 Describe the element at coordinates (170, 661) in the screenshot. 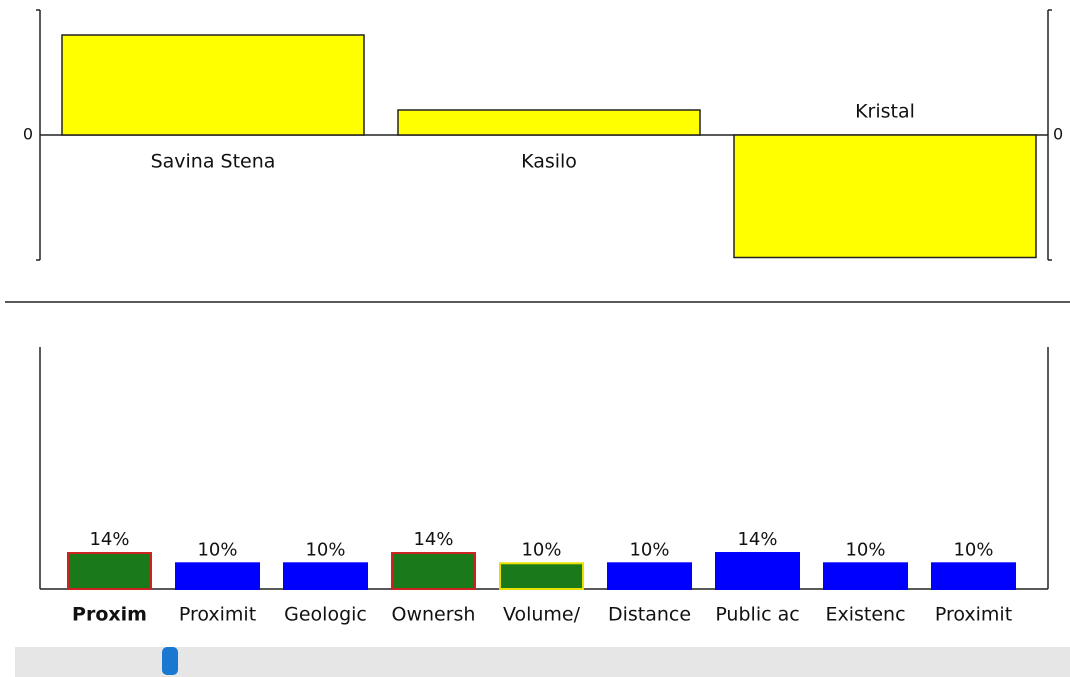

I see `scroll-thumb` at that location.